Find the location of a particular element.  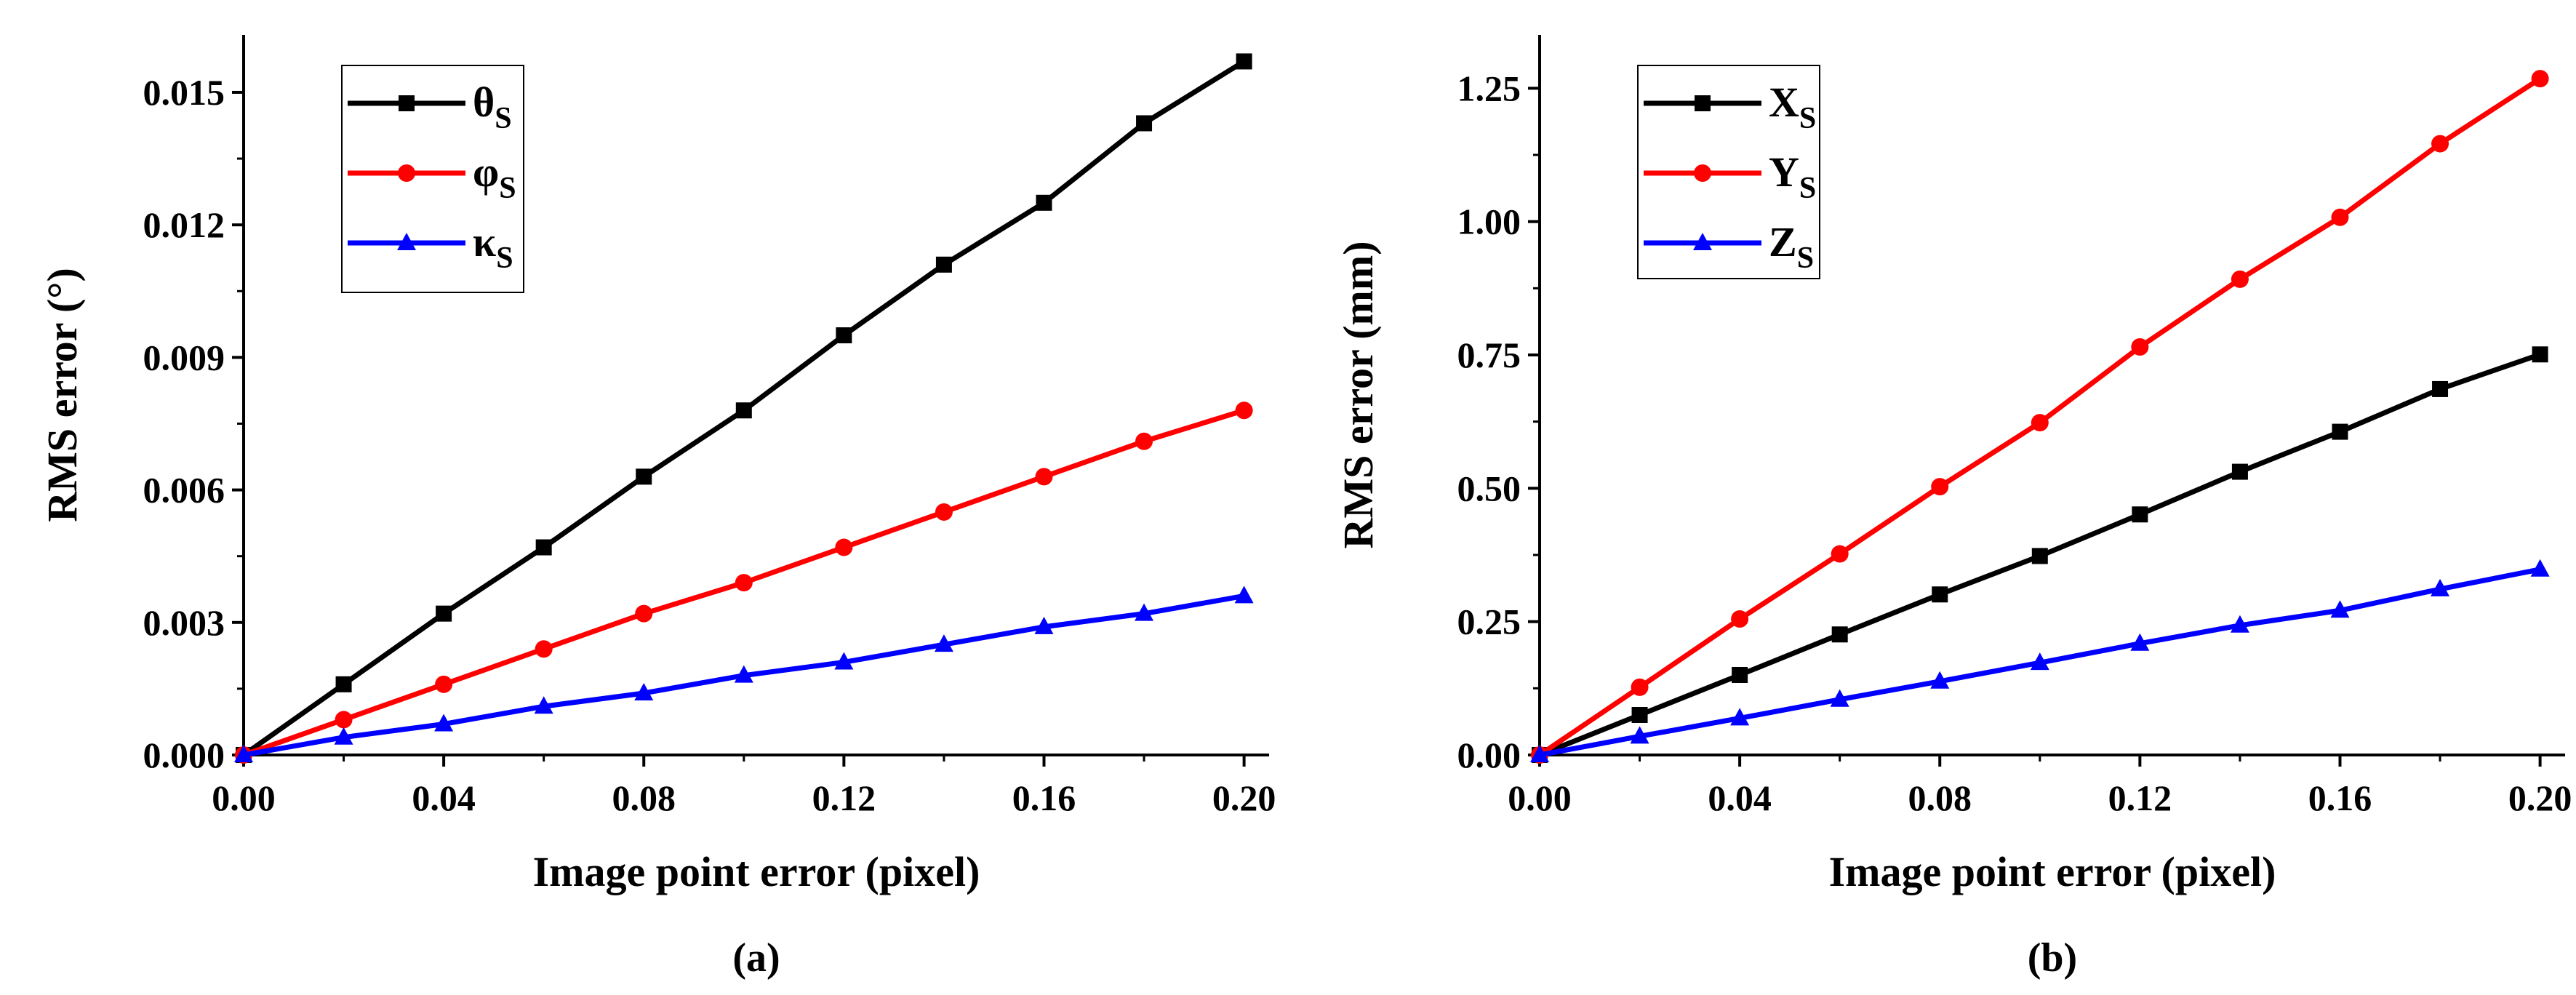

y-tick-label: 0.00 is located at coordinates (1489, 755).